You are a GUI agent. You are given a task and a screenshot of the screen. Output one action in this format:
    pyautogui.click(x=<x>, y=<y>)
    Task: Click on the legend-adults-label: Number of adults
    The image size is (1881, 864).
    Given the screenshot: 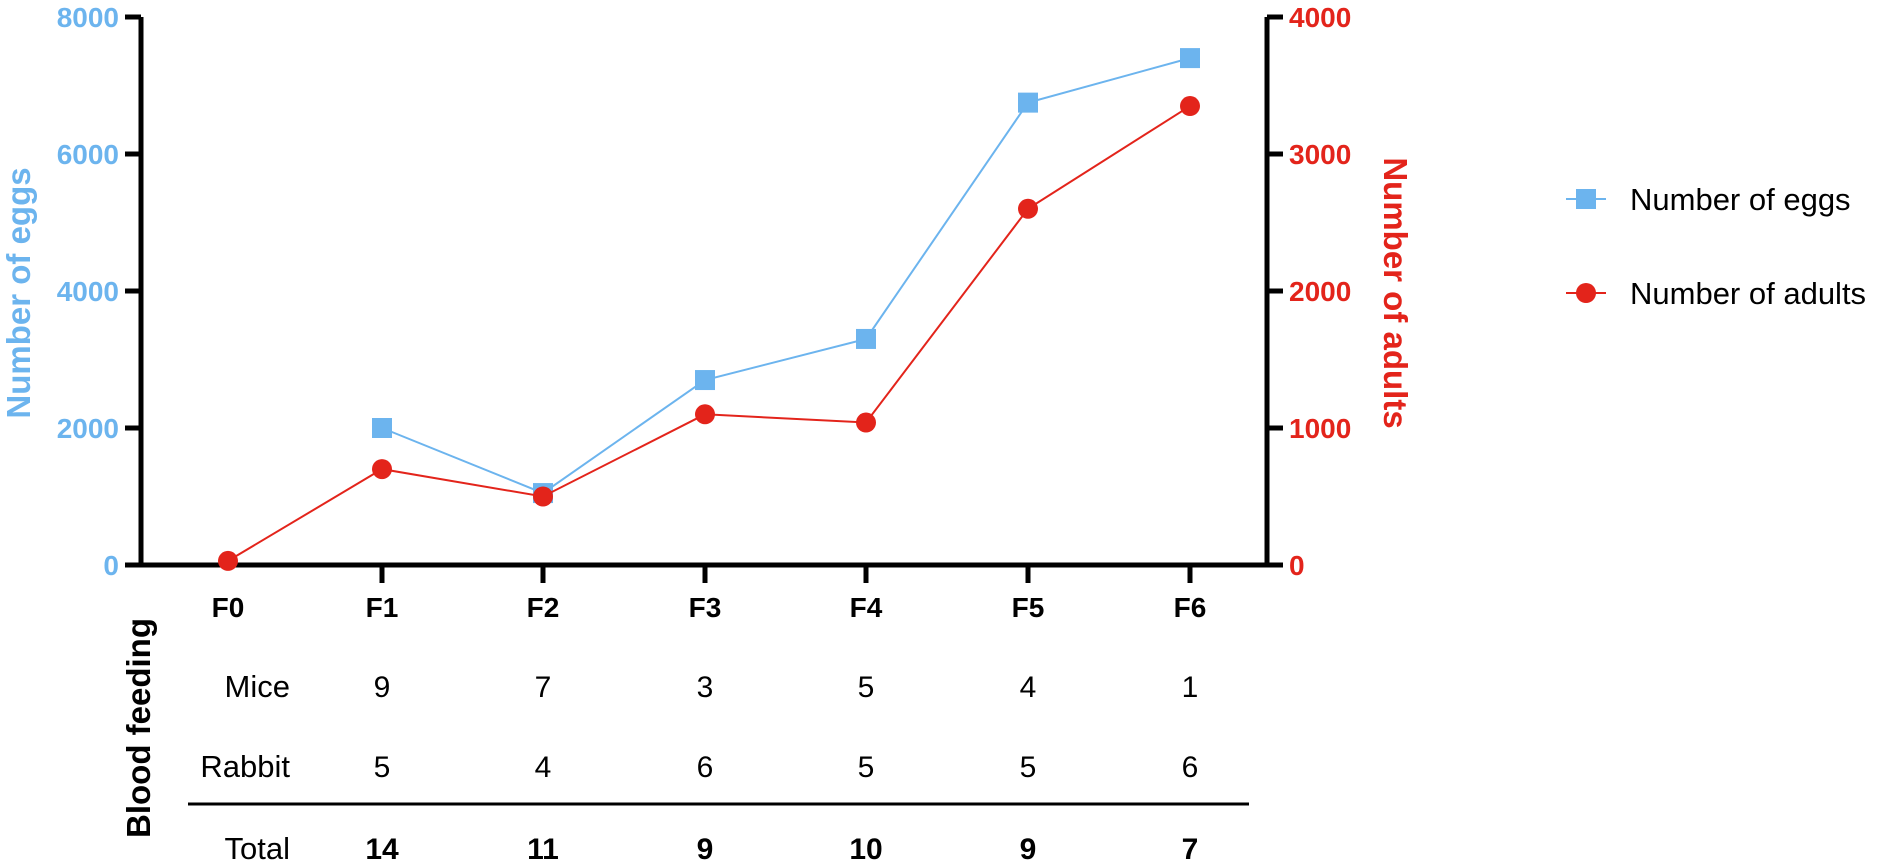 What is the action you would take?
    pyautogui.click(x=1748, y=293)
    